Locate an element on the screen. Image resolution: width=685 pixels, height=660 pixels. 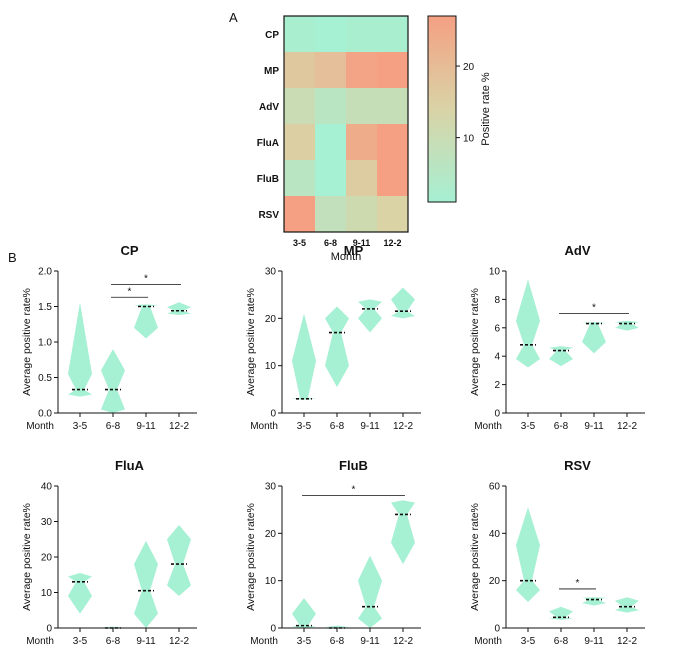
colorbar-tick-label: 10 is located at coordinates (469, 139).